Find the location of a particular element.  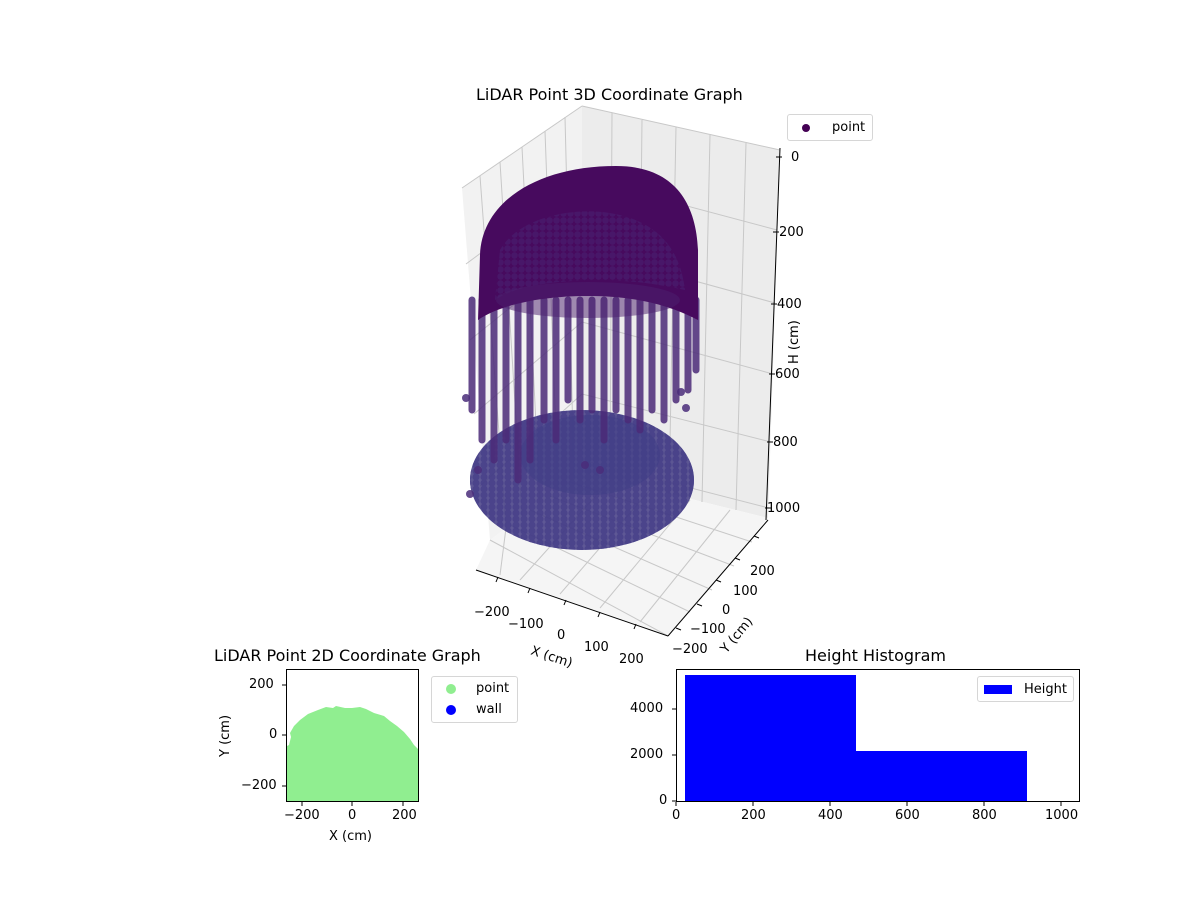

y-tick-label: 100 is located at coordinates (745, 591).